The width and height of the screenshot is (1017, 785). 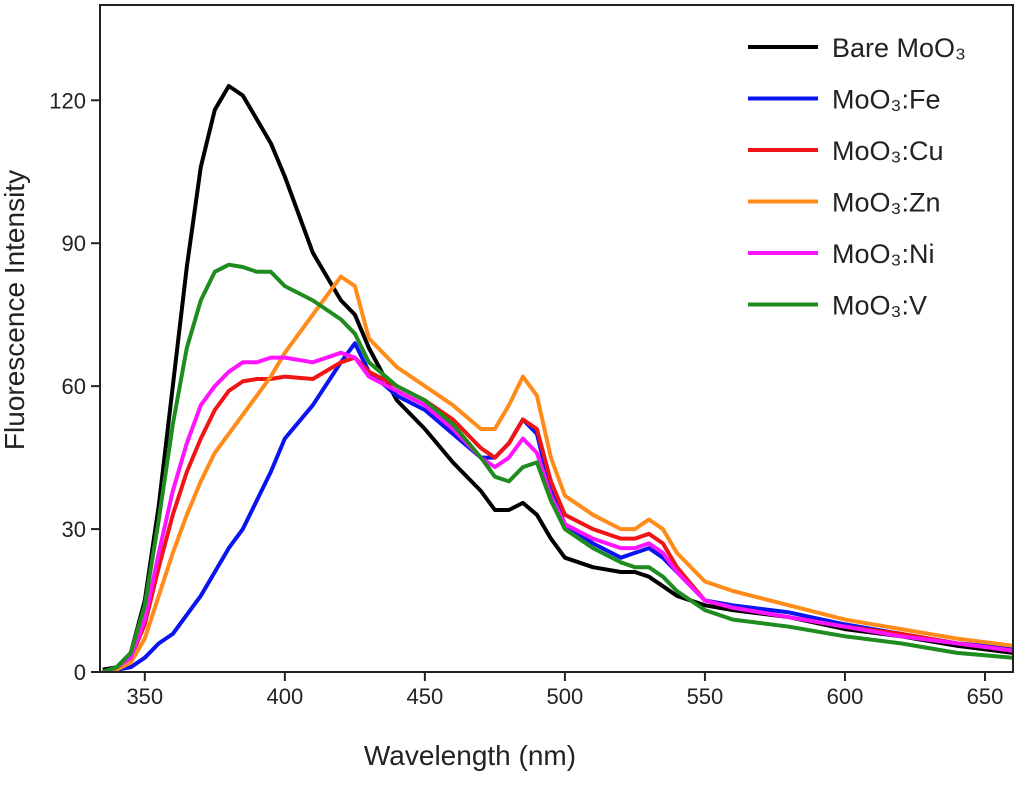 I want to click on y-axis-label: Fluorescence Intensity, so click(x=15, y=310).